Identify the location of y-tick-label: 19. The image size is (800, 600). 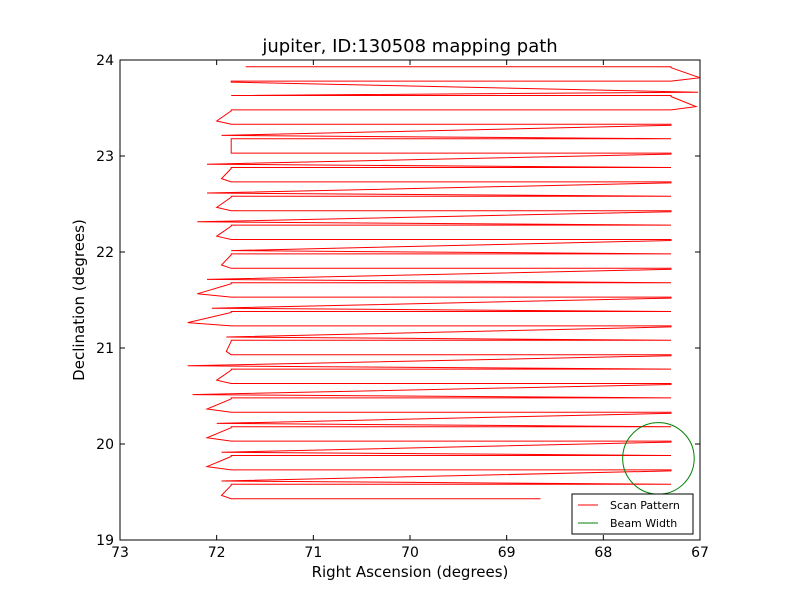
(105, 541).